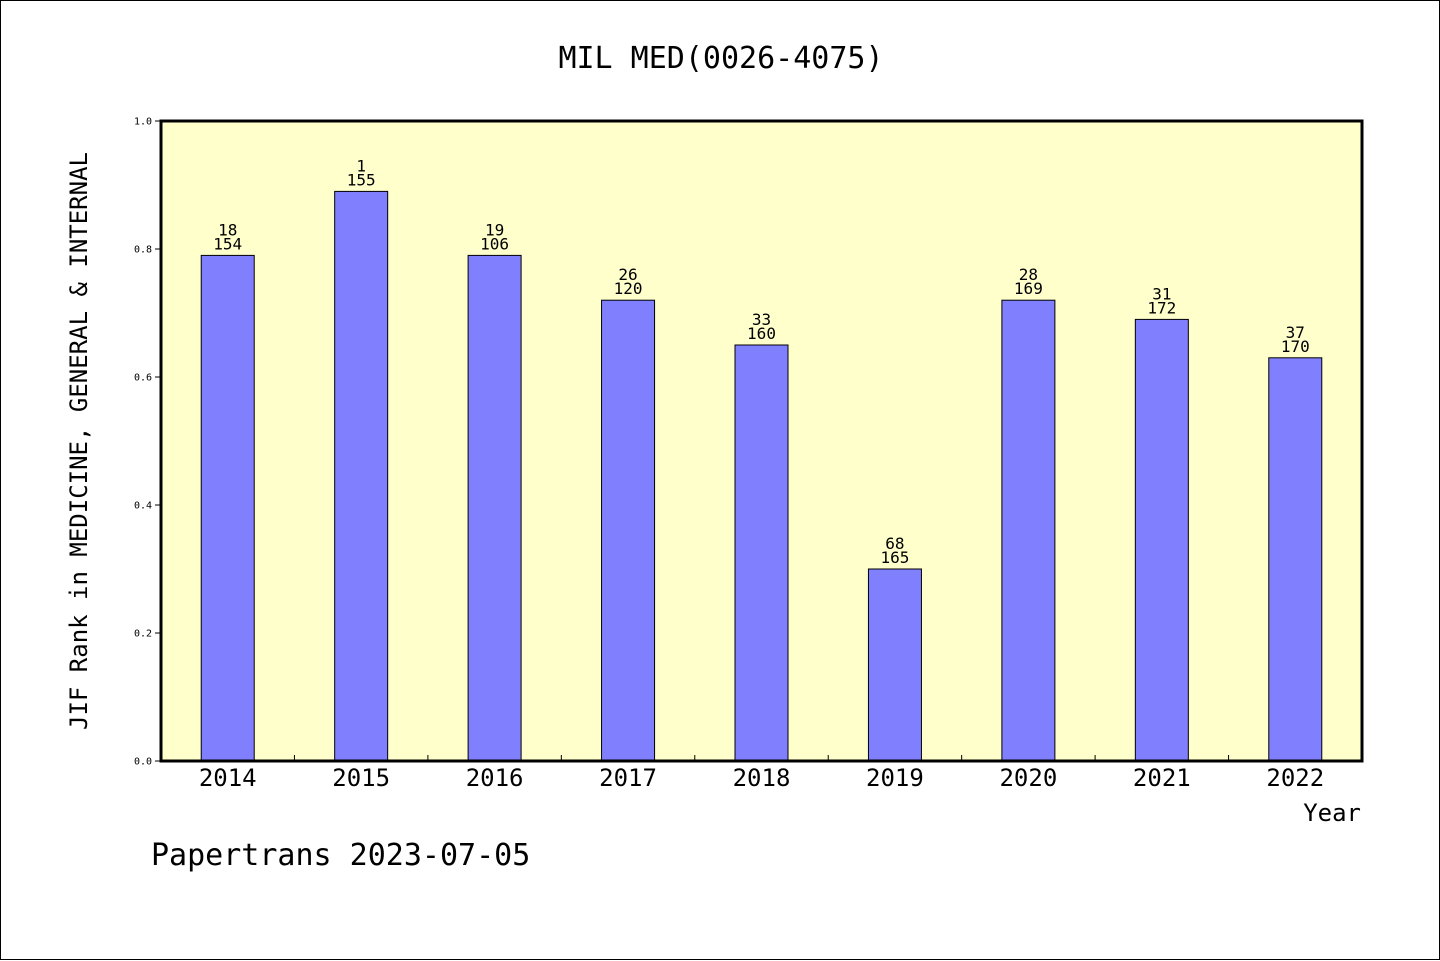 This screenshot has height=961, width=1440. I want to click on chart-title: MIL MED(0026-4075), so click(720, 58).